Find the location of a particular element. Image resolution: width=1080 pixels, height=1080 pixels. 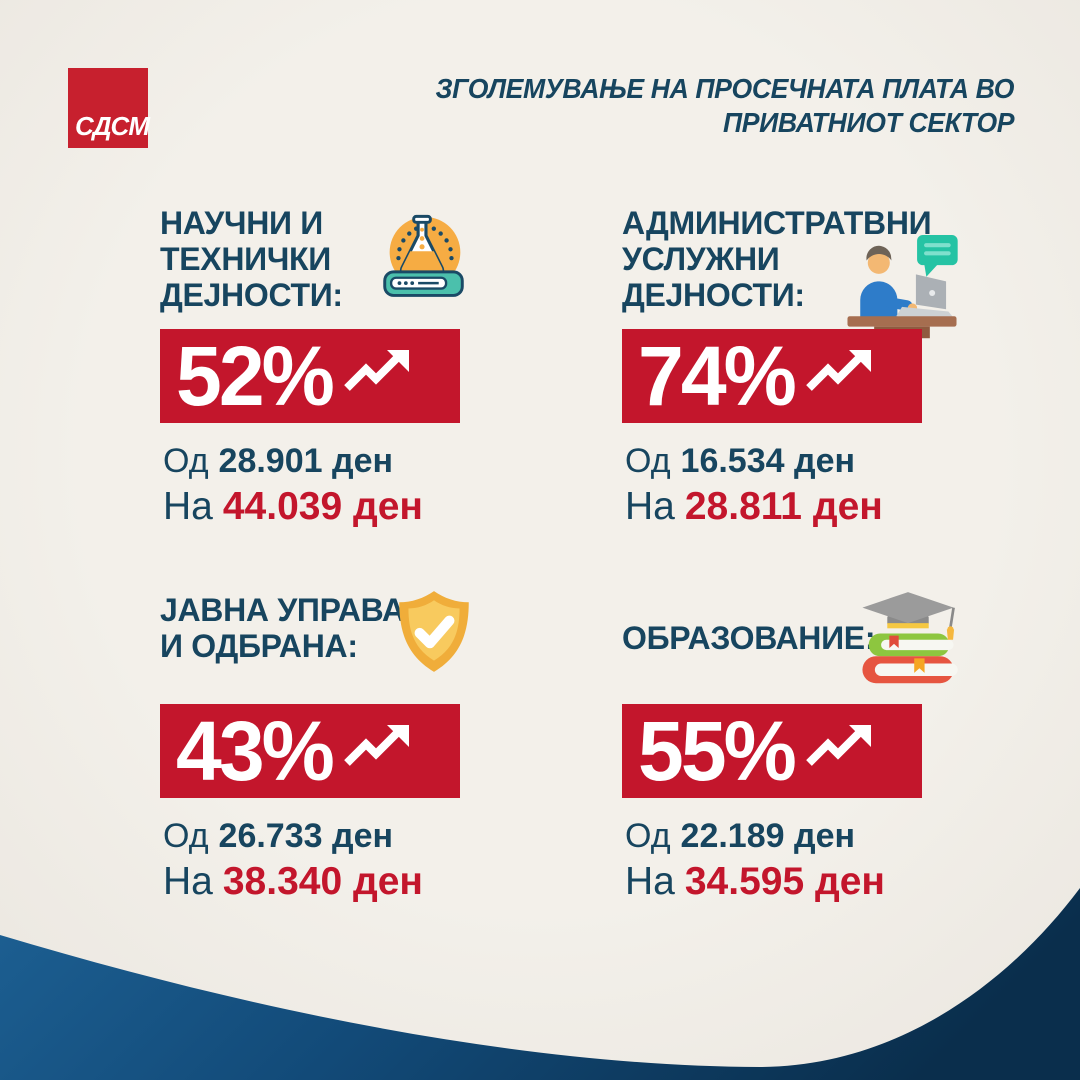

science-flask-book-icon is located at coordinates (423, 255).